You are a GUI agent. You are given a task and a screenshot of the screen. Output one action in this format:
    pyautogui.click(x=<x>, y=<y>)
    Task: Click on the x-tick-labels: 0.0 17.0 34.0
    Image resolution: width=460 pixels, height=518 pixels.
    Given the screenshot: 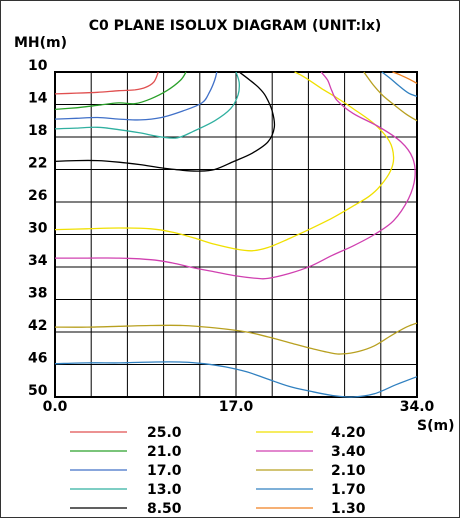 What is the action you would take?
    pyautogui.click(x=239, y=407)
    